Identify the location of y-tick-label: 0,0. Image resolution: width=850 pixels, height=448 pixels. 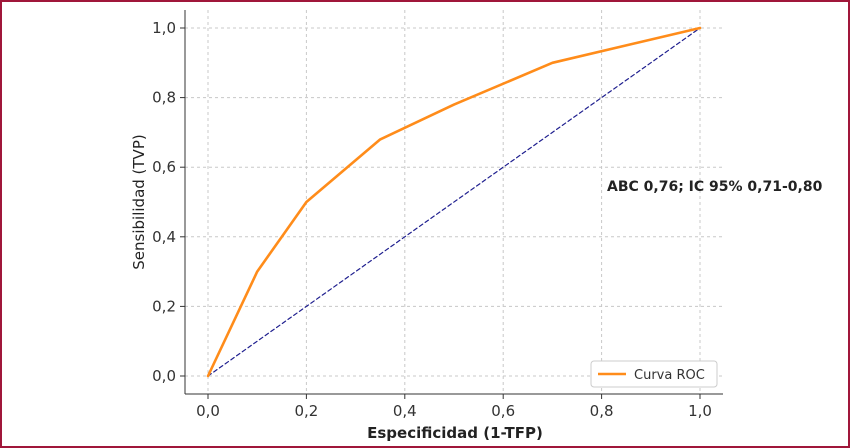
(164, 376).